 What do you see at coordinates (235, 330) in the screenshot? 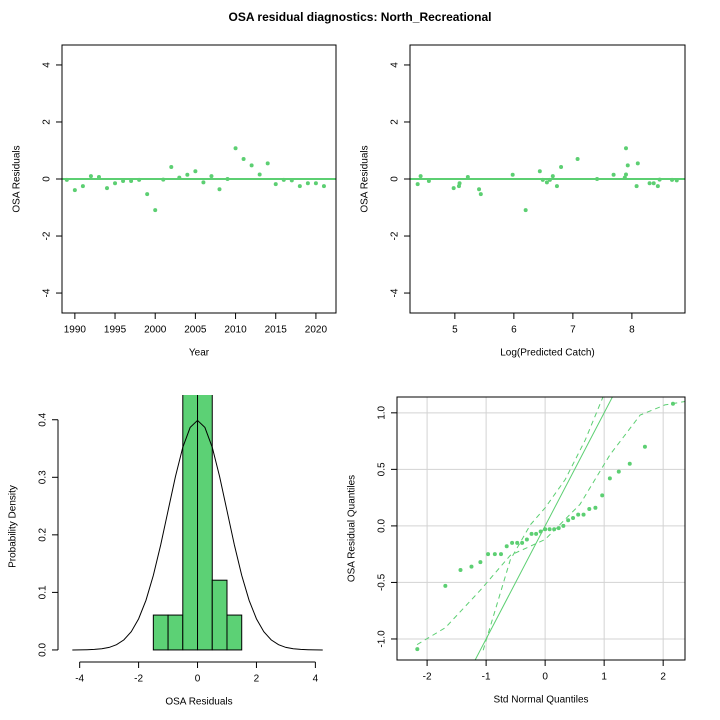
I see `x-tick-label: 2010` at bounding box center [235, 330].